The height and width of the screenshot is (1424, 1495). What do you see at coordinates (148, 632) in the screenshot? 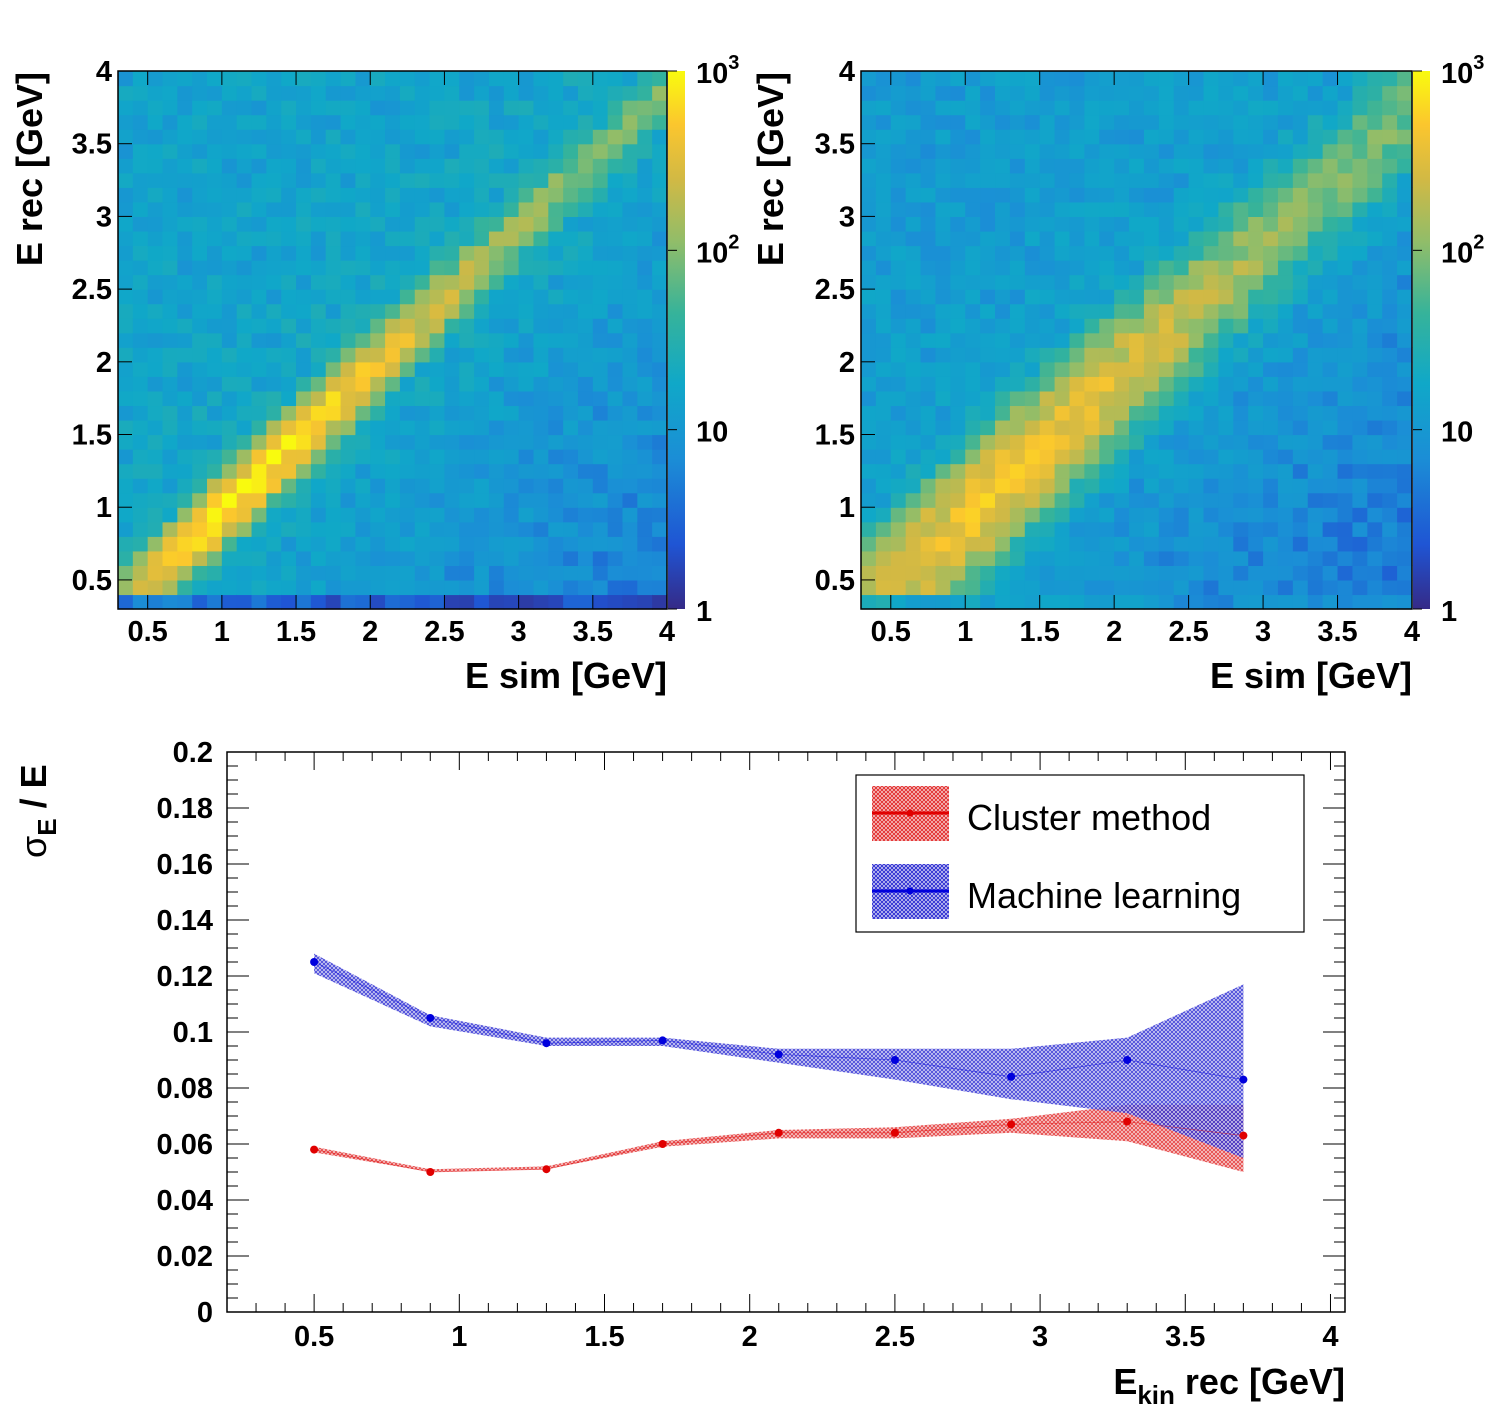
I see `x-tick-label: 0.5` at bounding box center [148, 632].